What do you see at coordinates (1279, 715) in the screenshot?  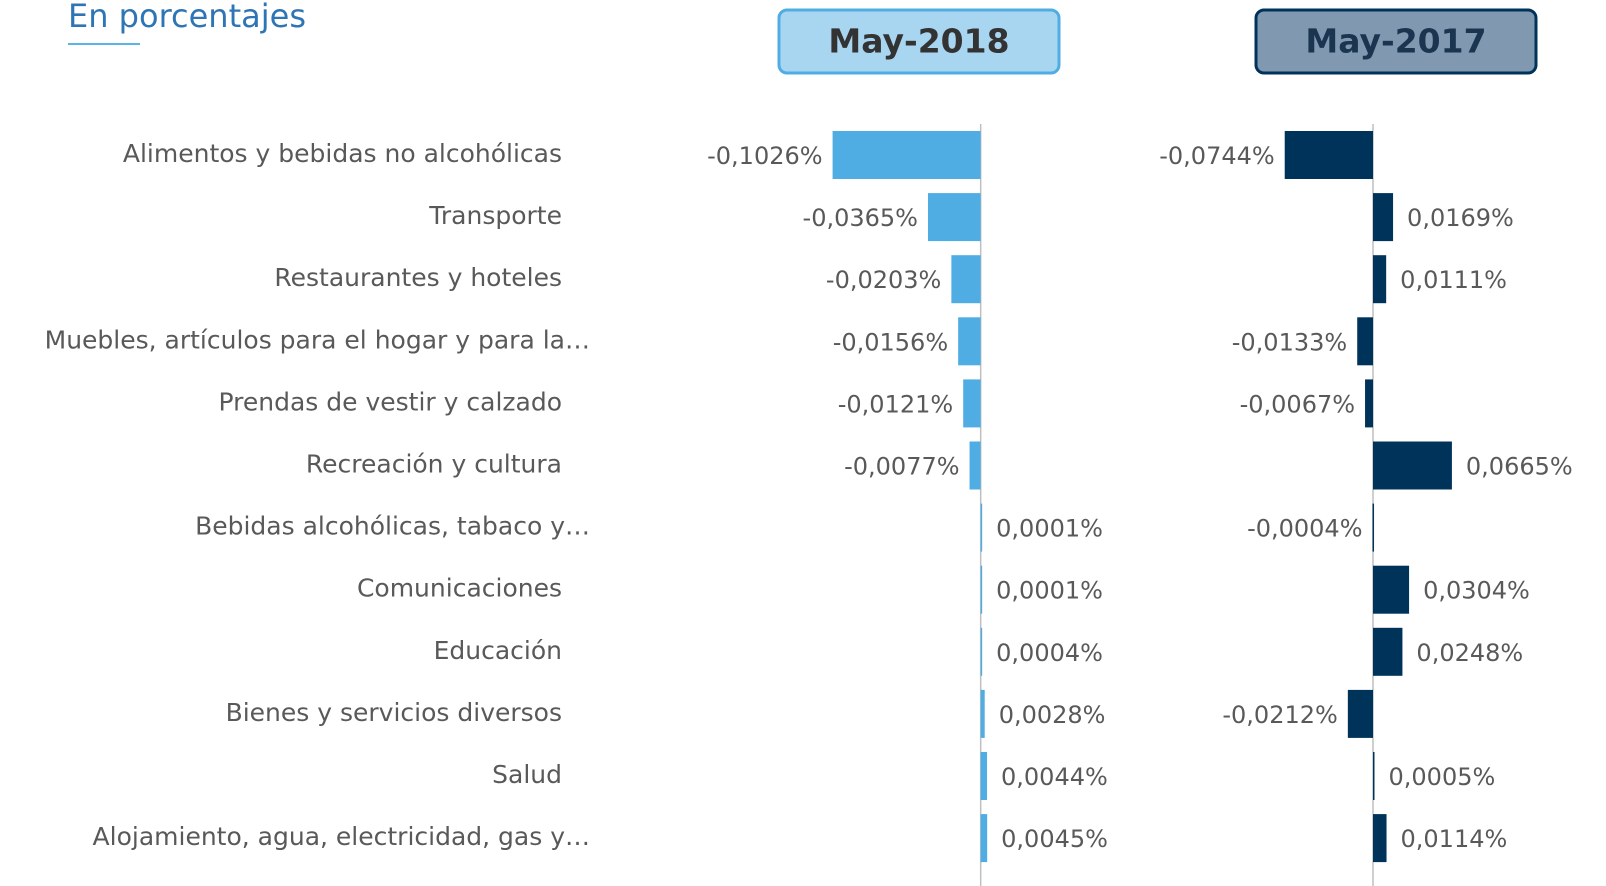 I see `data-label: -0,0212%` at bounding box center [1279, 715].